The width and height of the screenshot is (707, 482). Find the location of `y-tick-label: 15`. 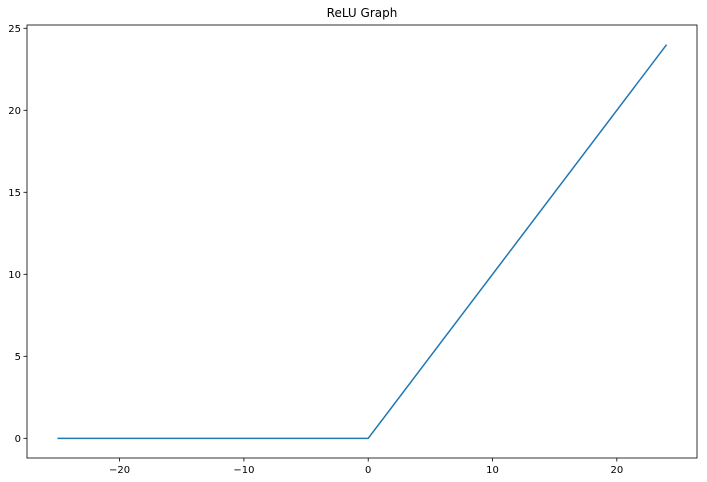

y-tick-label: 15 is located at coordinates (14, 193).